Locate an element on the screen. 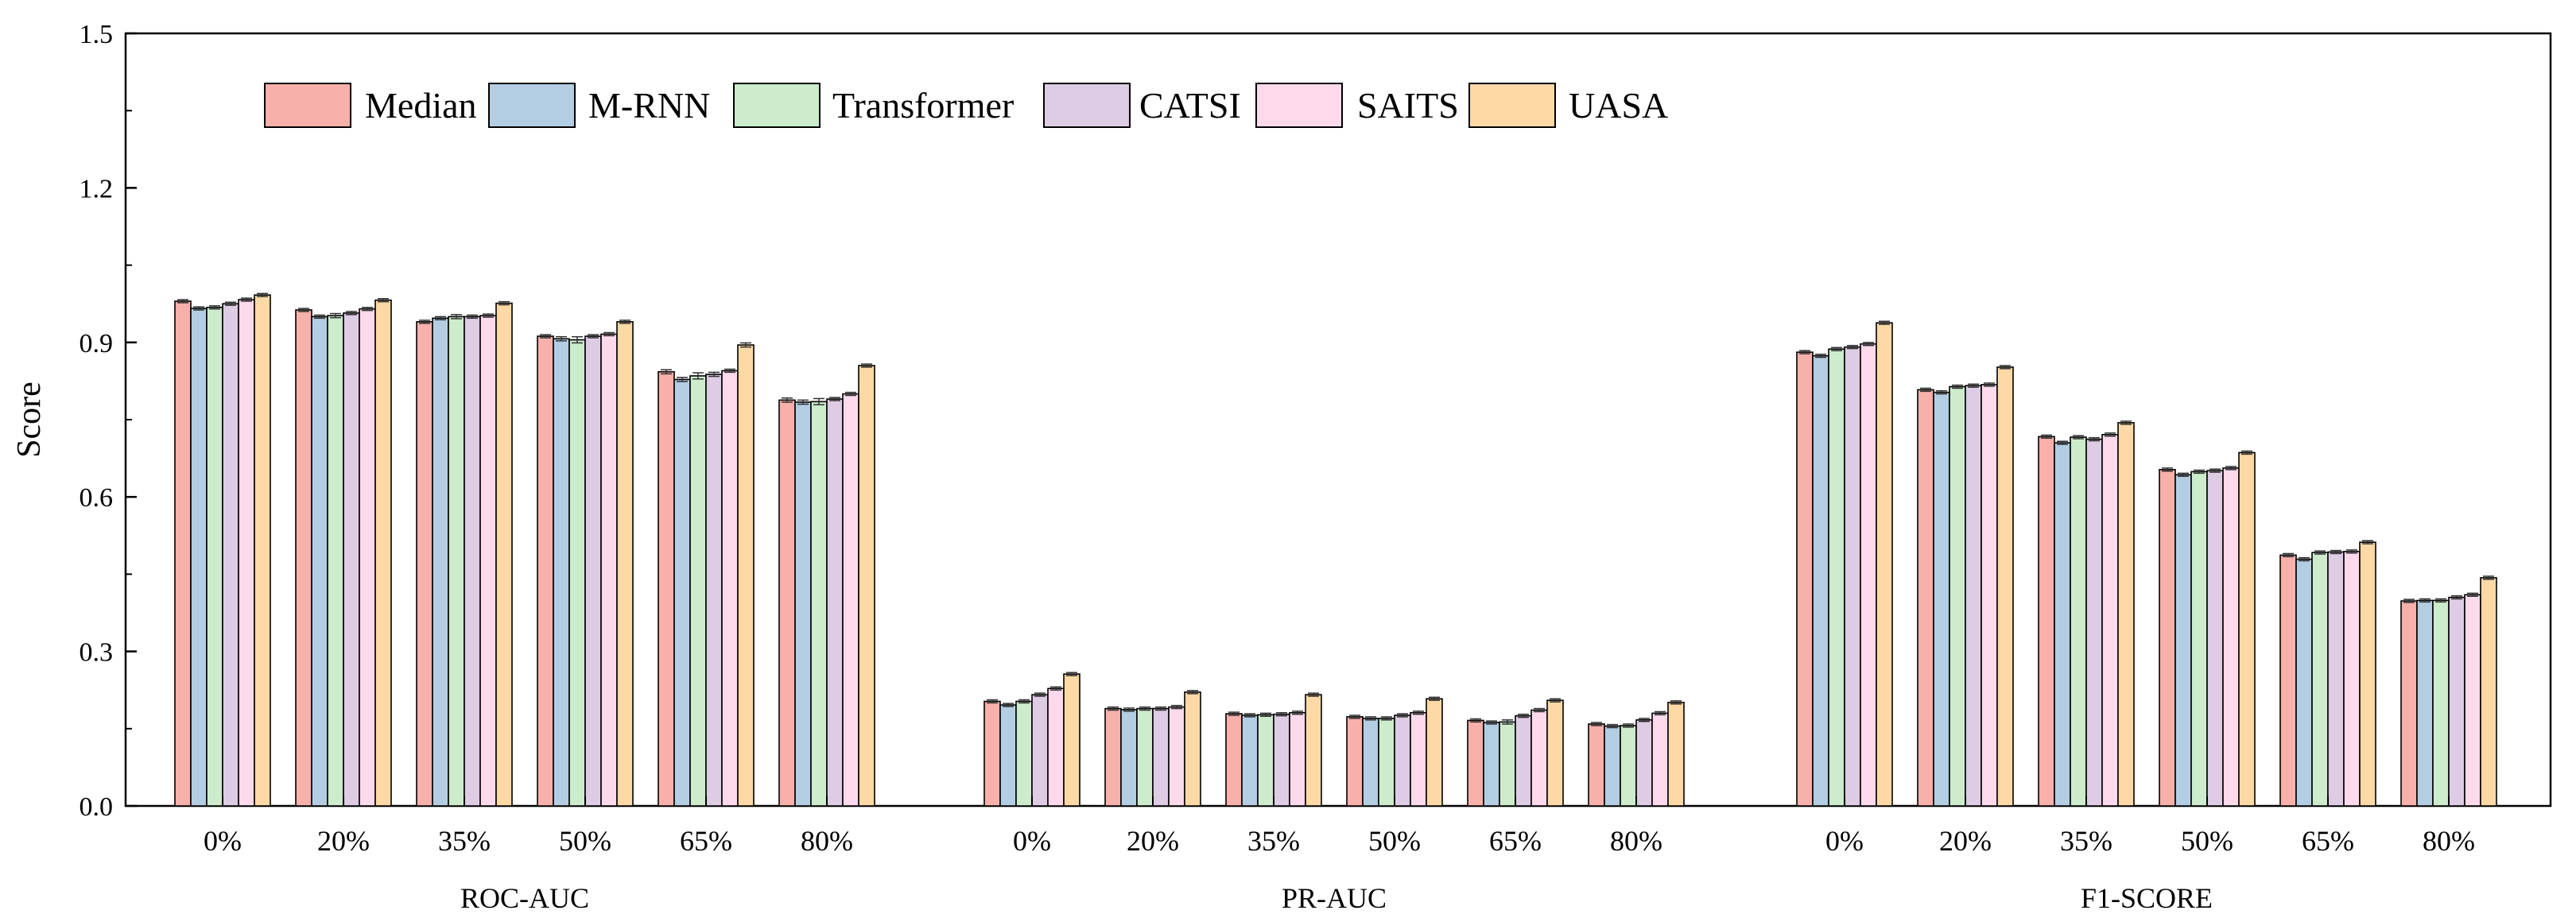 The width and height of the screenshot is (2576, 918). x-group-label: PR-AUC is located at coordinates (1334, 898).